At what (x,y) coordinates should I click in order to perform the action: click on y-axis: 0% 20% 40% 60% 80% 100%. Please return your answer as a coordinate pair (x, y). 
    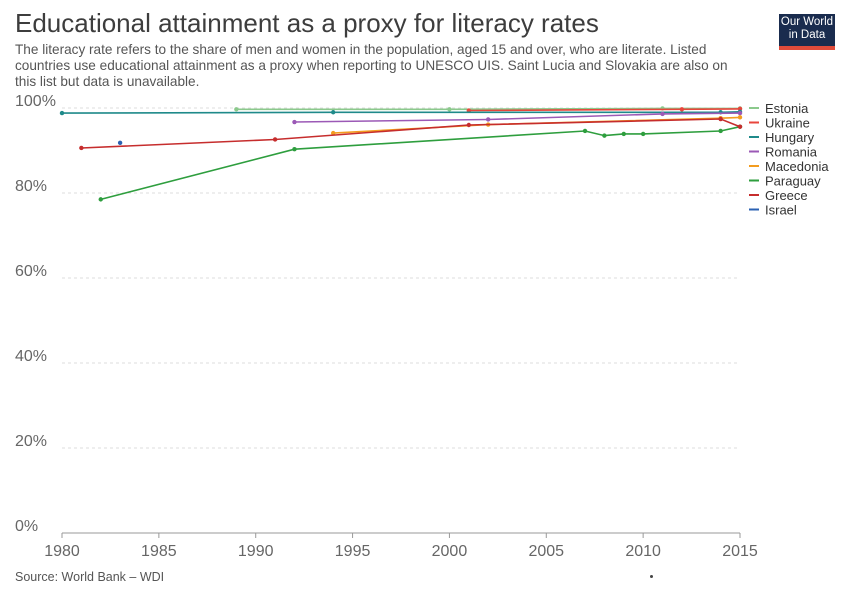
    Looking at the image, I should click on (35, 314).